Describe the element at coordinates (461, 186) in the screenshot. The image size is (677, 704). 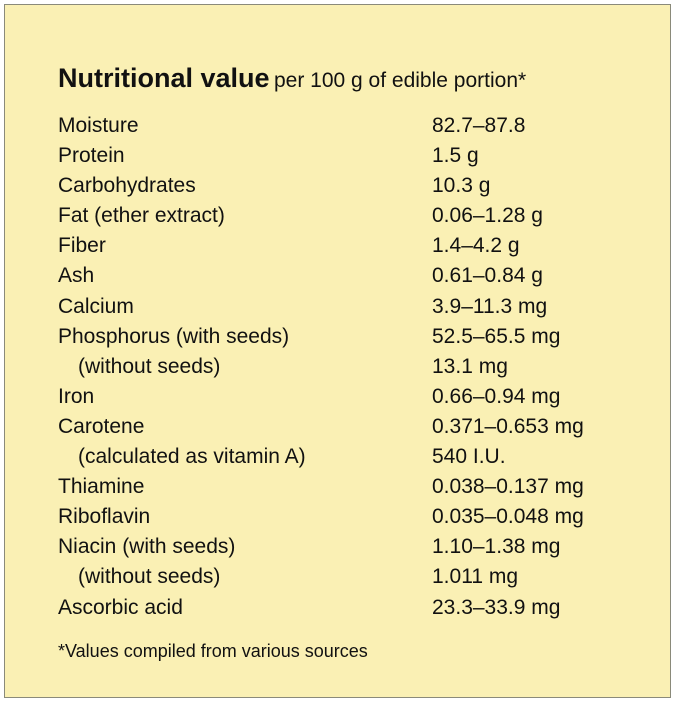
I see `nutrient-value: 10.3 g` at that location.